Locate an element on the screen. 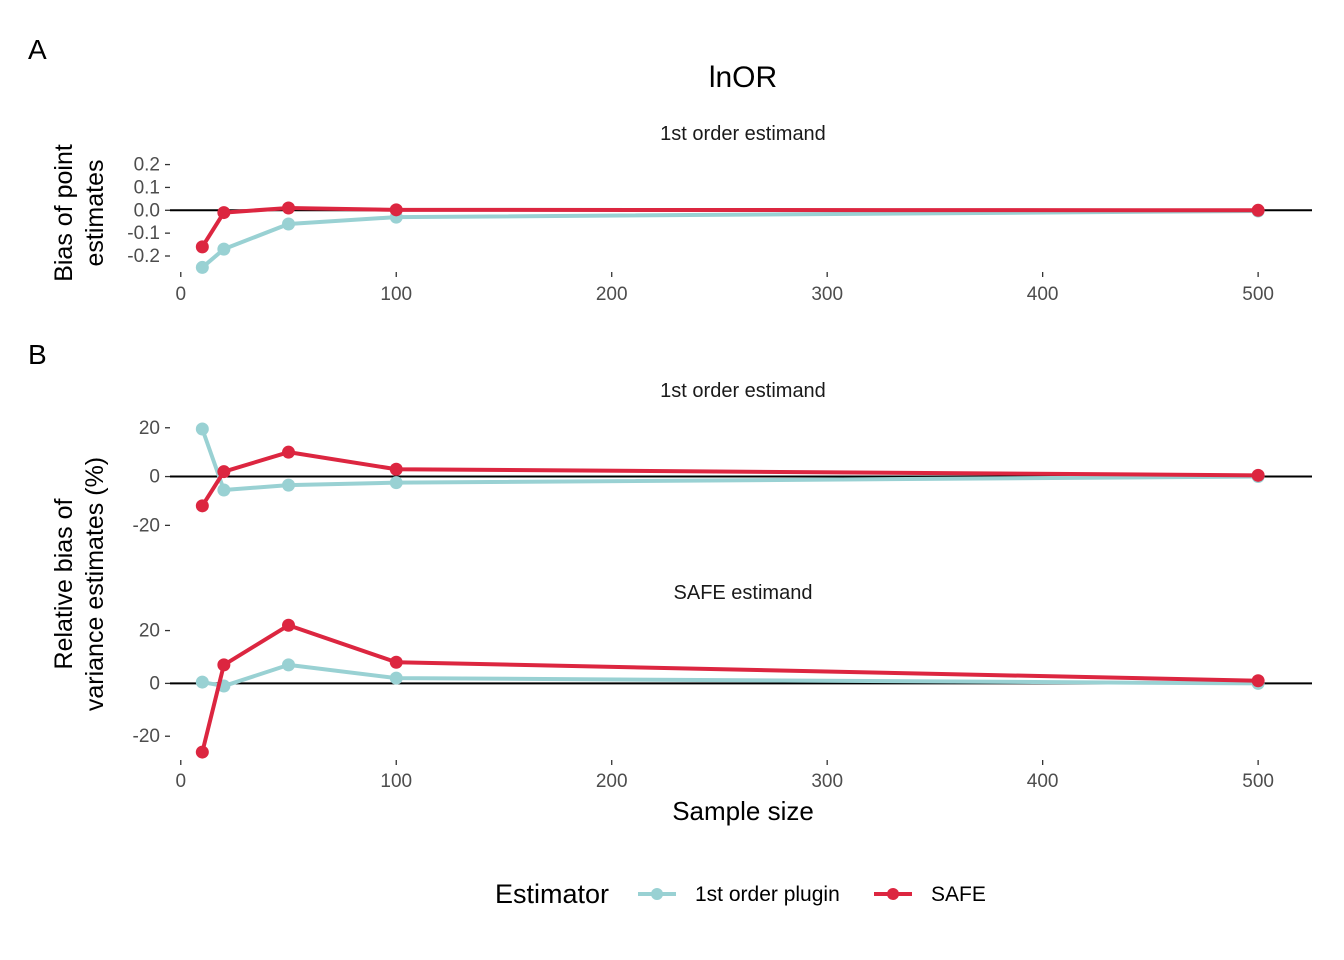 The image size is (1344, 960). y-axis-title-b-line2: variance estimates (%) is located at coordinates (95, 584).